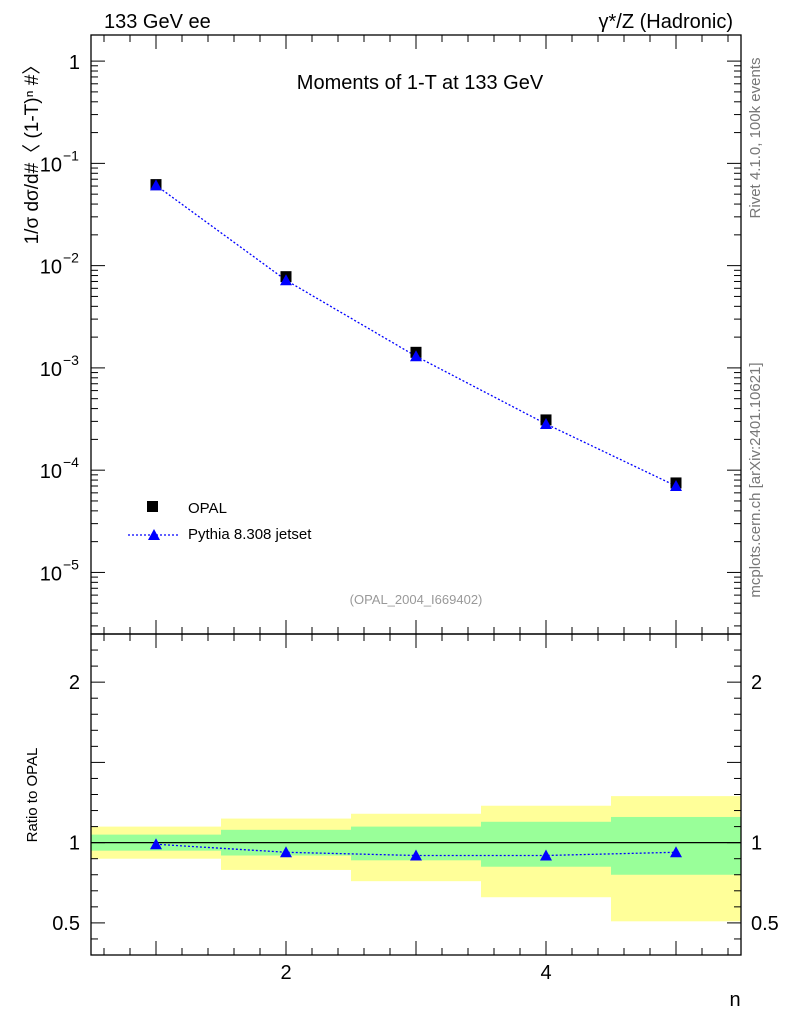  Describe the element at coordinates (755, 479) in the screenshot. I see `mcplots-label: mcplots.cern.ch [arXiv:2401.10621]` at that location.